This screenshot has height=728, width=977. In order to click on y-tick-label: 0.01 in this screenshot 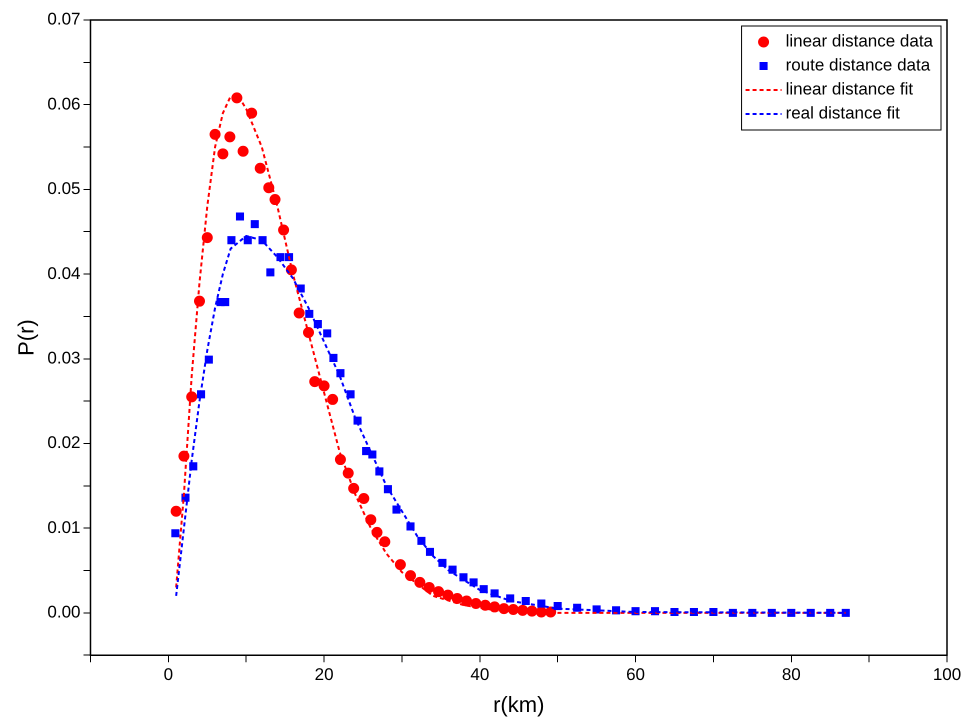, I will do `click(63, 527)`.